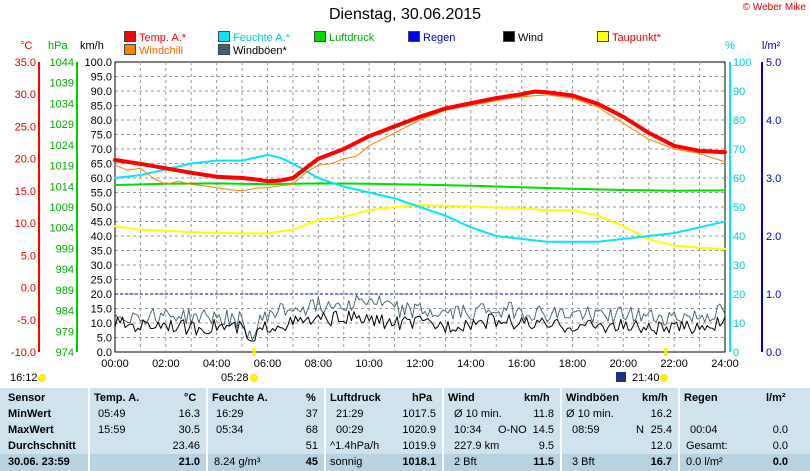 The width and height of the screenshot is (810, 471). What do you see at coordinates (62, 125) in the screenshot?
I see `pressure-tick-label: 1029` at bounding box center [62, 125].